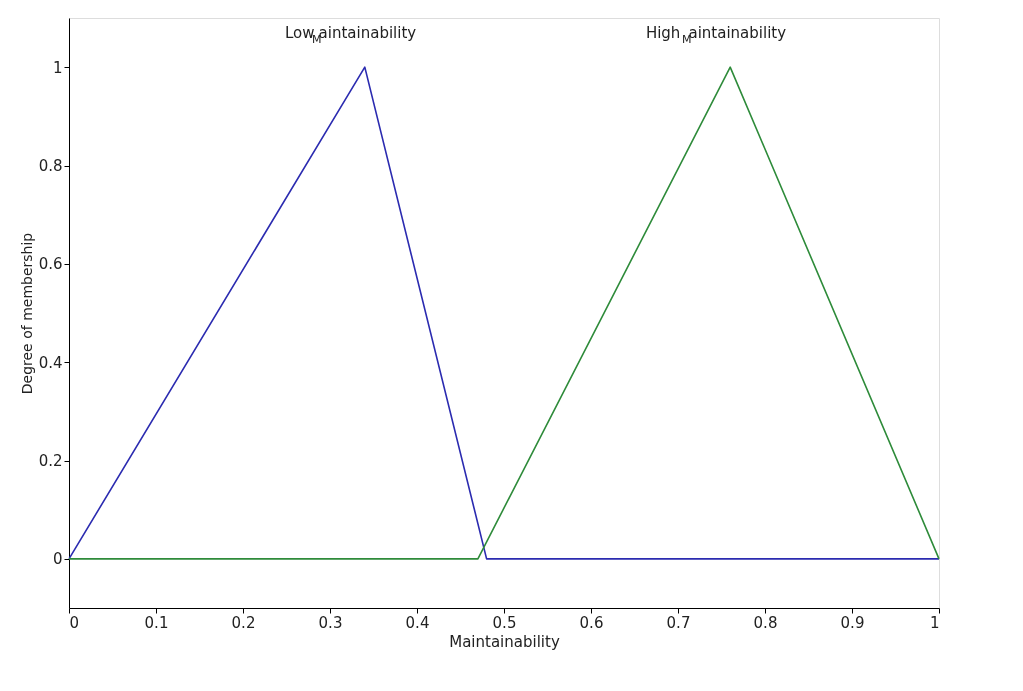 The height and width of the screenshot is (691, 1023). What do you see at coordinates (57, 559) in the screenshot?
I see `y-tick-label: 0` at bounding box center [57, 559].